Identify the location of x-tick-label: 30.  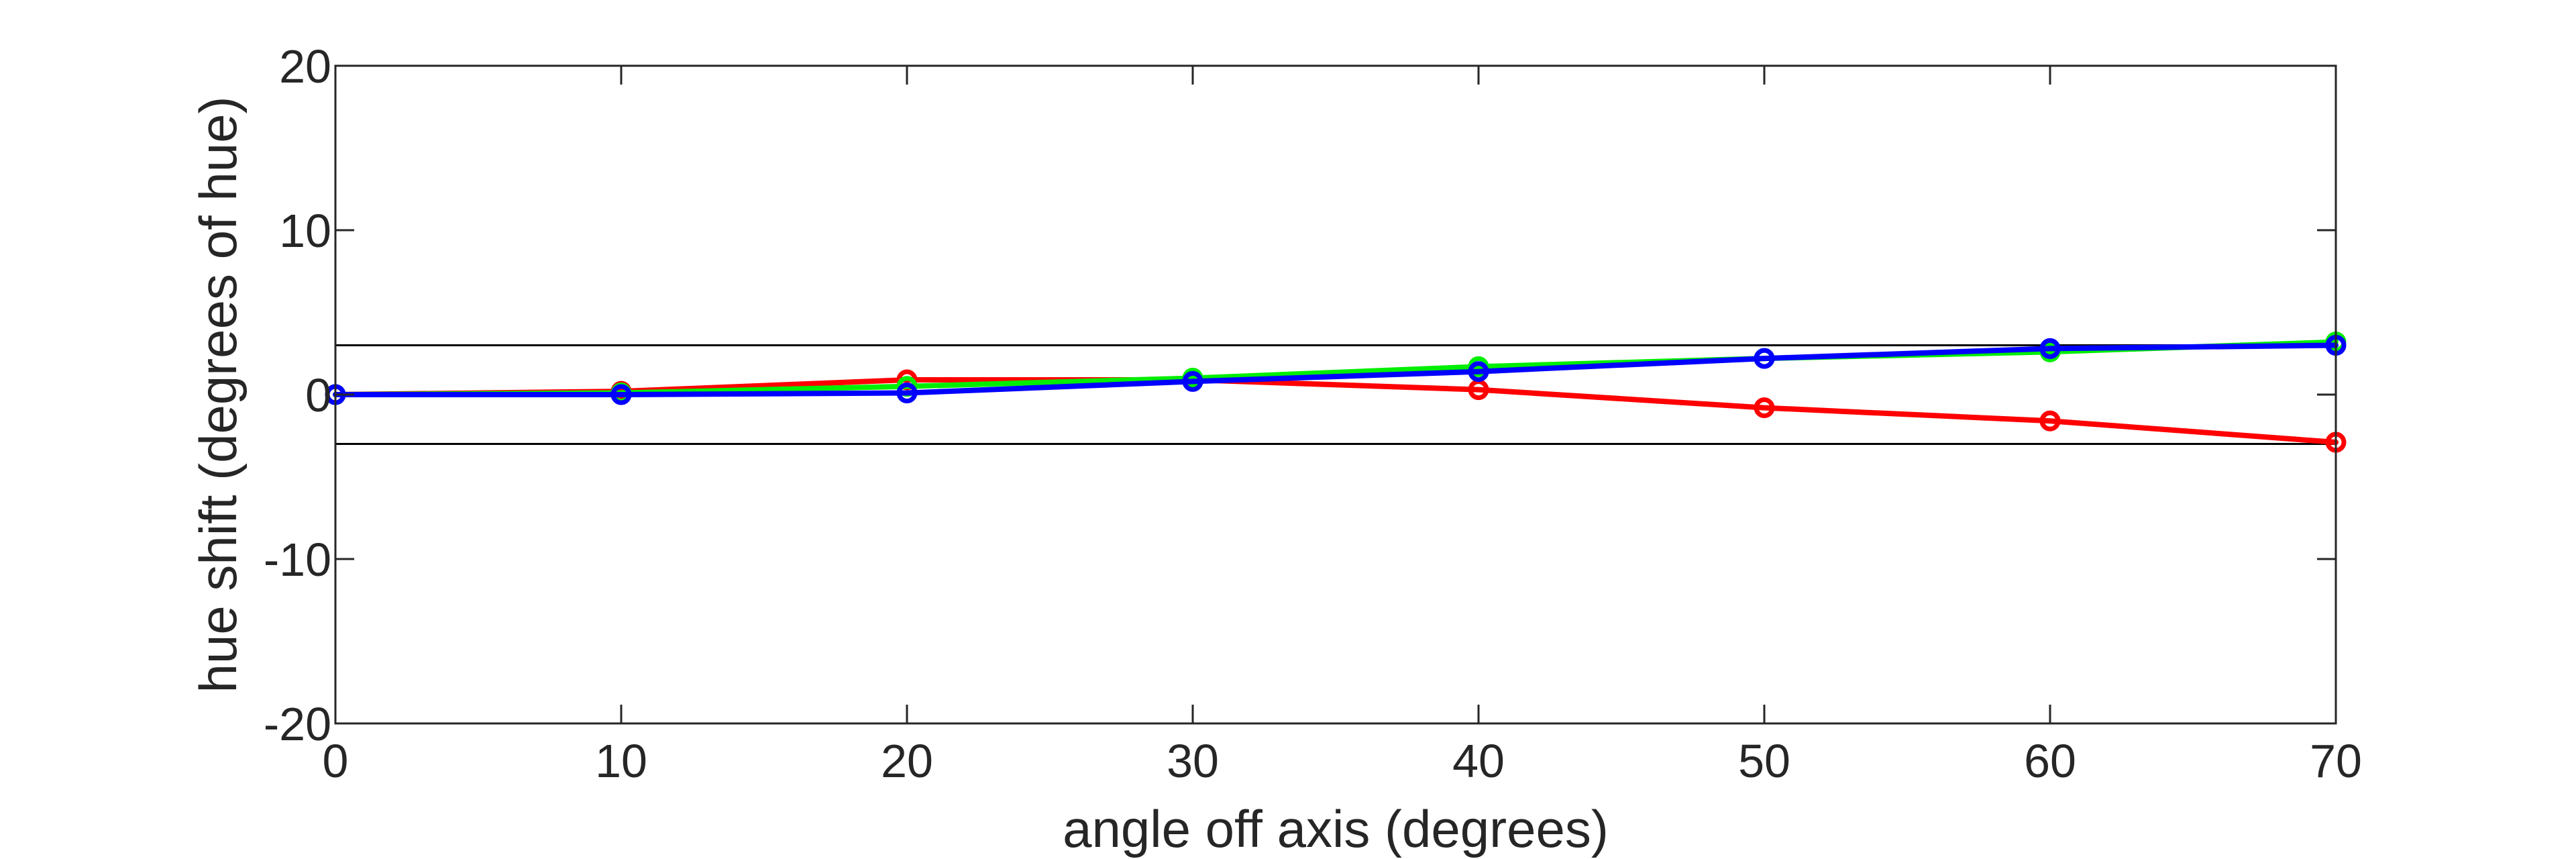
(1193, 761).